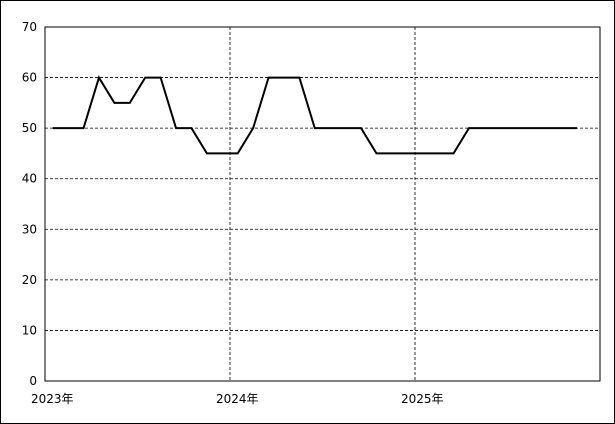 The height and width of the screenshot is (424, 615). I want to click on y-tick-label: 30, so click(29, 229).